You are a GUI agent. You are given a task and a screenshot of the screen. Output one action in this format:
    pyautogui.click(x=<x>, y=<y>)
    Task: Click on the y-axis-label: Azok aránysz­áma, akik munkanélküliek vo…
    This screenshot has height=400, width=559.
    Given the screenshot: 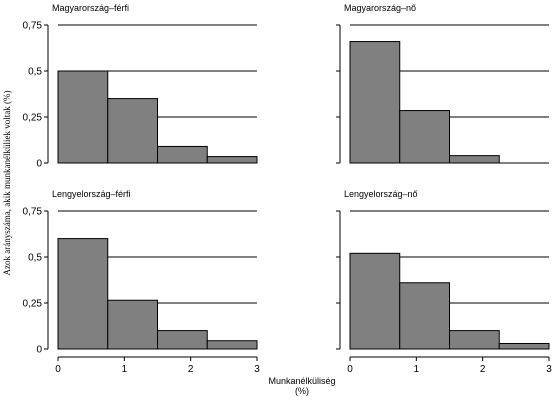 What is the action you would take?
    pyautogui.click(x=7, y=183)
    